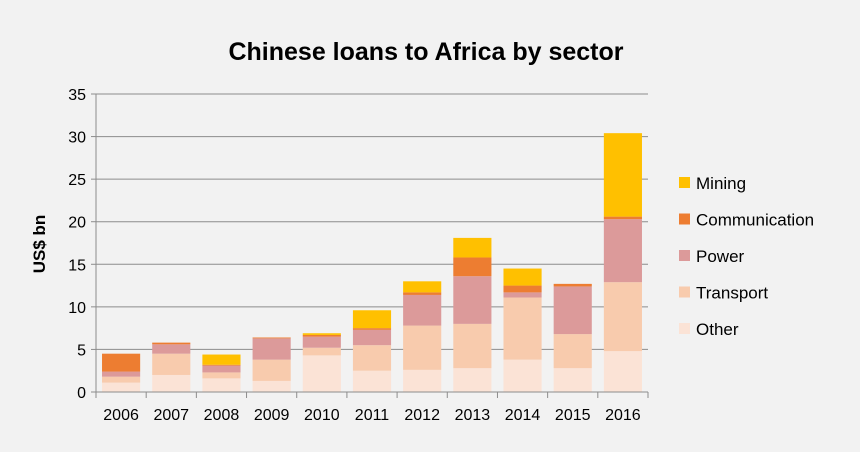 Image resolution: width=860 pixels, height=452 pixels. I want to click on x-tick-label: 2015, so click(573, 415).